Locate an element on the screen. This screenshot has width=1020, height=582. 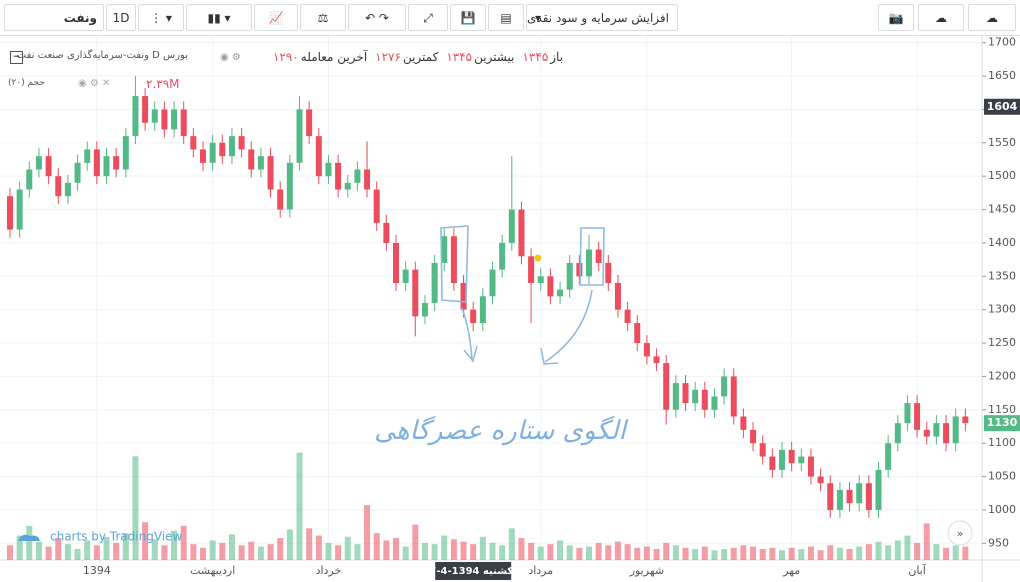
fullscreen-button: ⤢ is located at coordinates (428, 17).